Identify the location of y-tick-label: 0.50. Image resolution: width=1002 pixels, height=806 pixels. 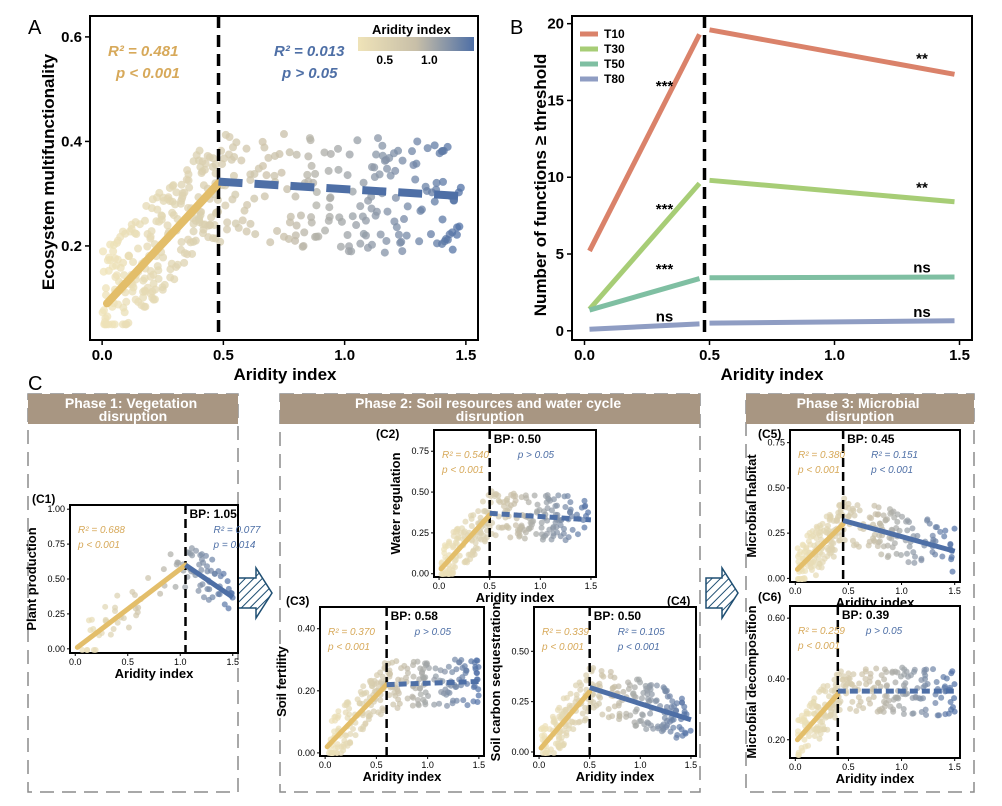
(56, 579).